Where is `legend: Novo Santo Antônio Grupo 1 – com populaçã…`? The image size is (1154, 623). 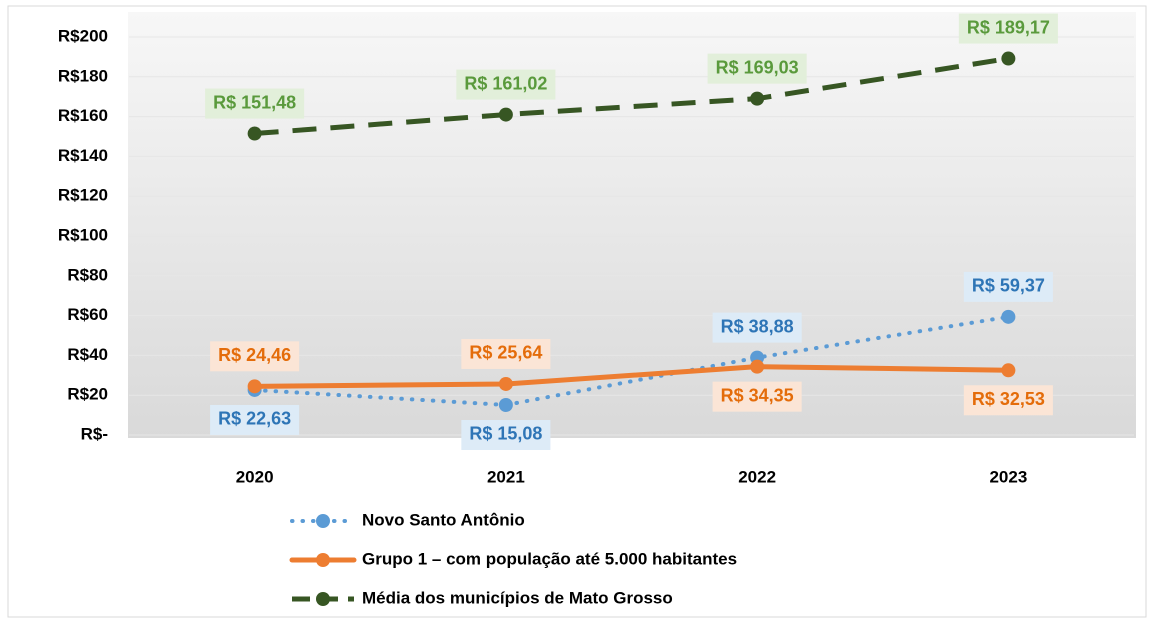 legend: Novo Santo Antônio Grupo 1 – com populaçã… is located at coordinates (513, 558).